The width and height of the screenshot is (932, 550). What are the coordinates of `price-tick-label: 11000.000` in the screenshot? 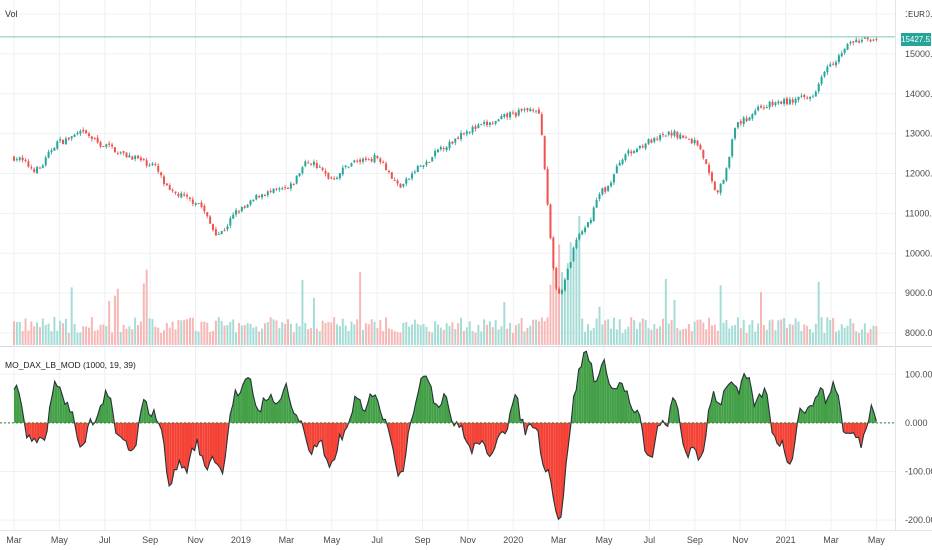 It's located at (918, 213).